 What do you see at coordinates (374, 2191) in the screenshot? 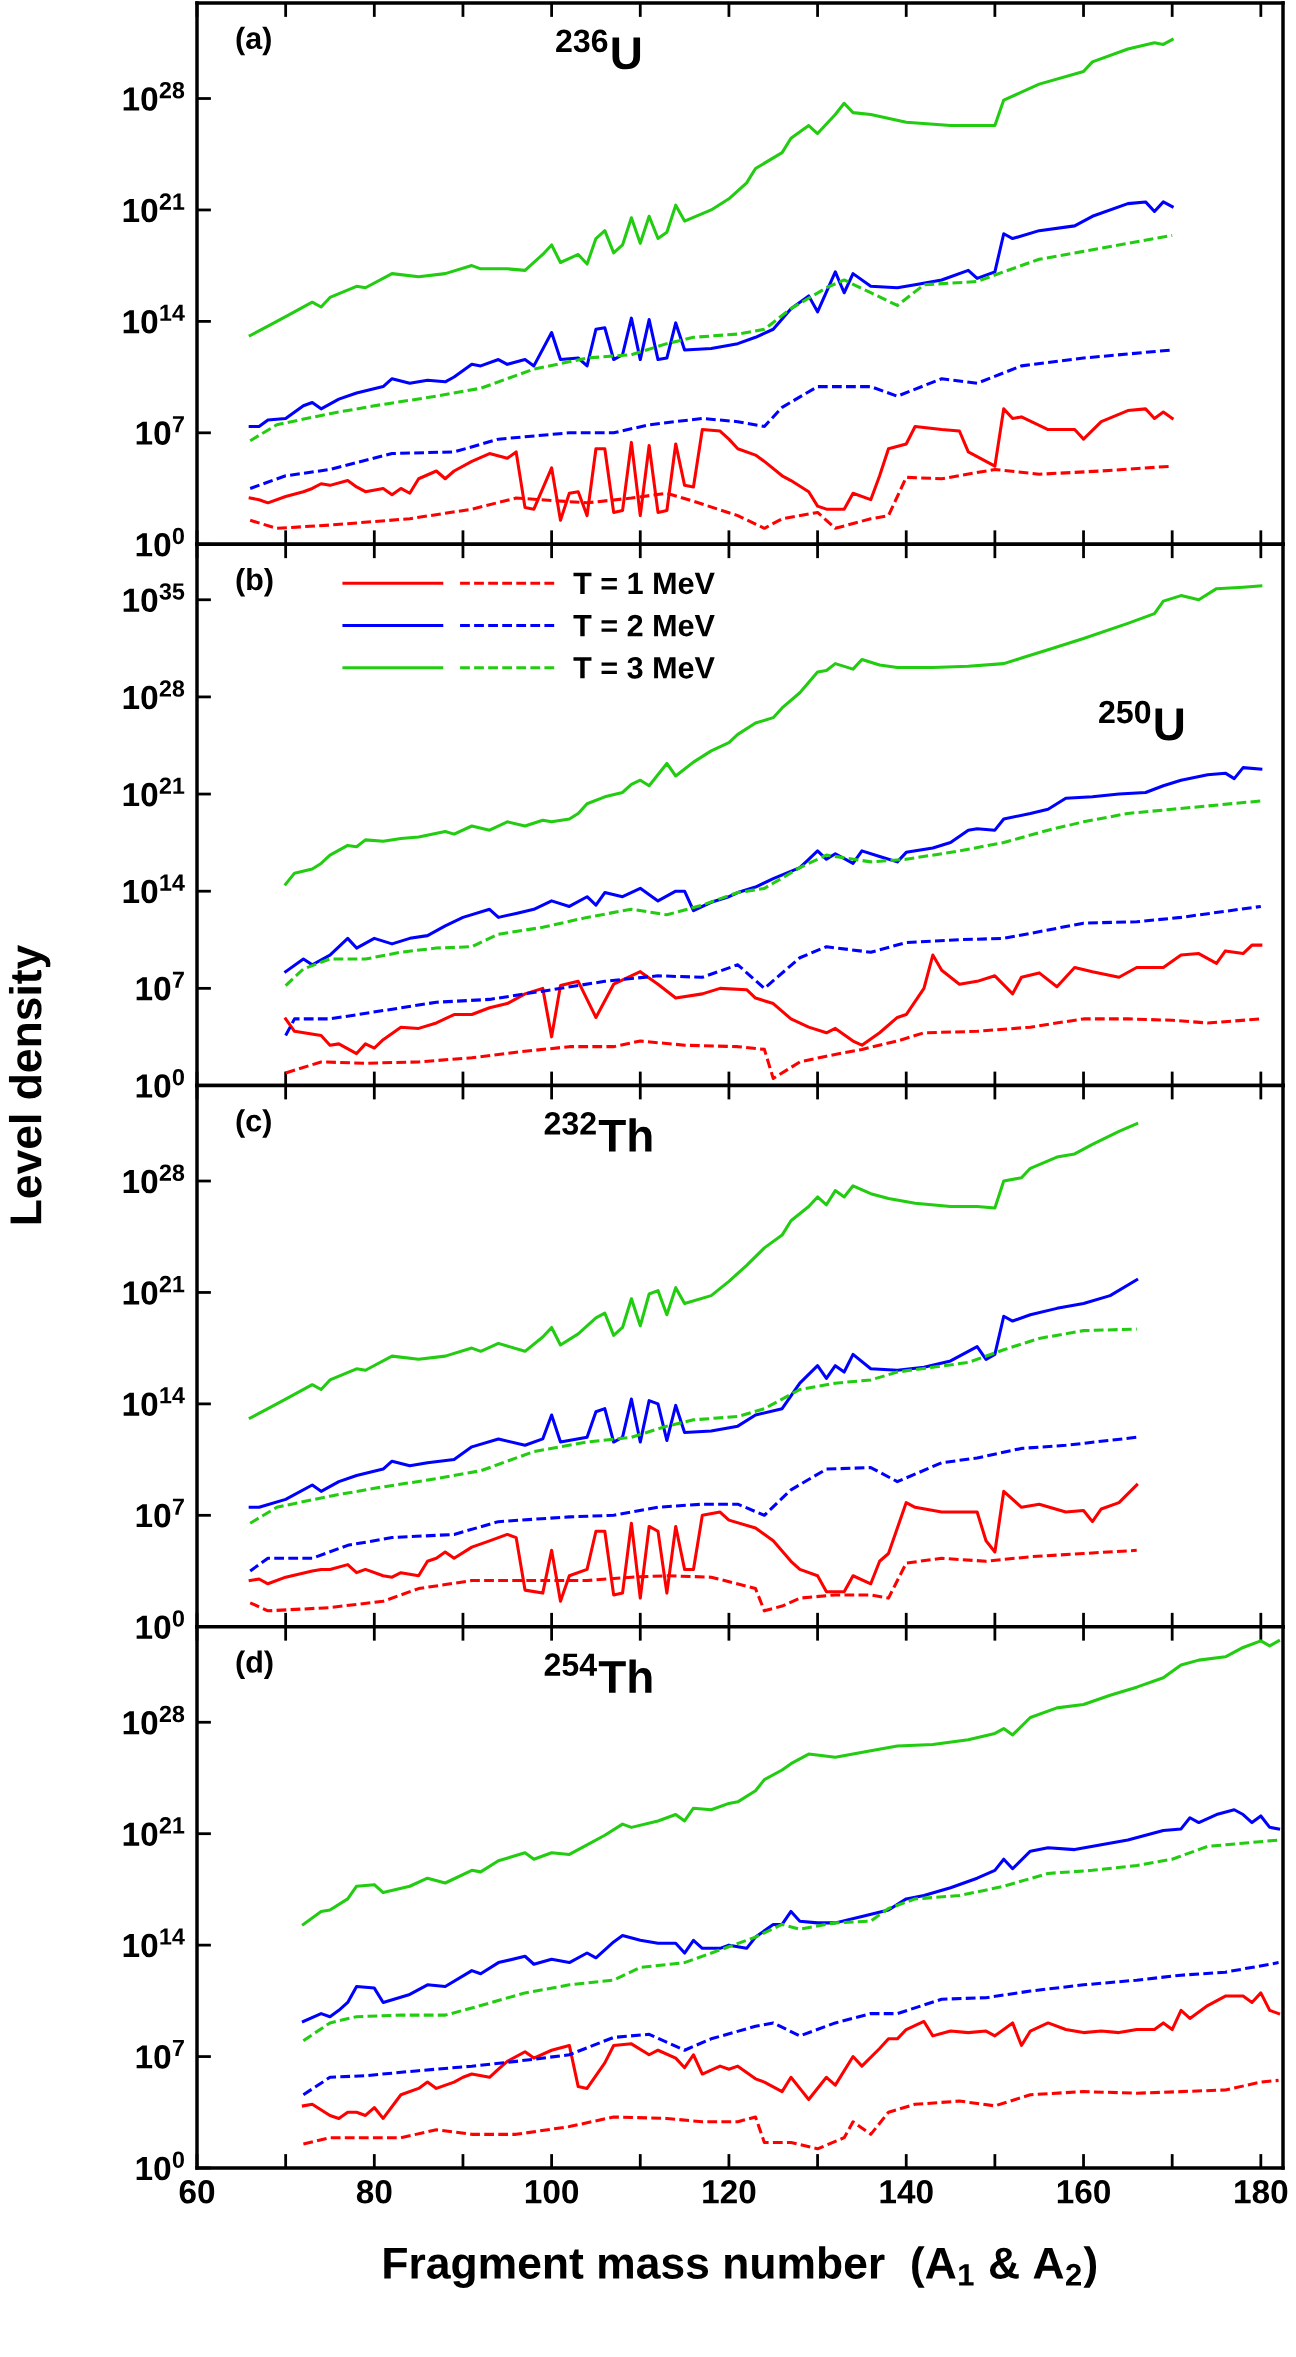
I see `x-tick-label: 80` at bounding box center [374, 2191].